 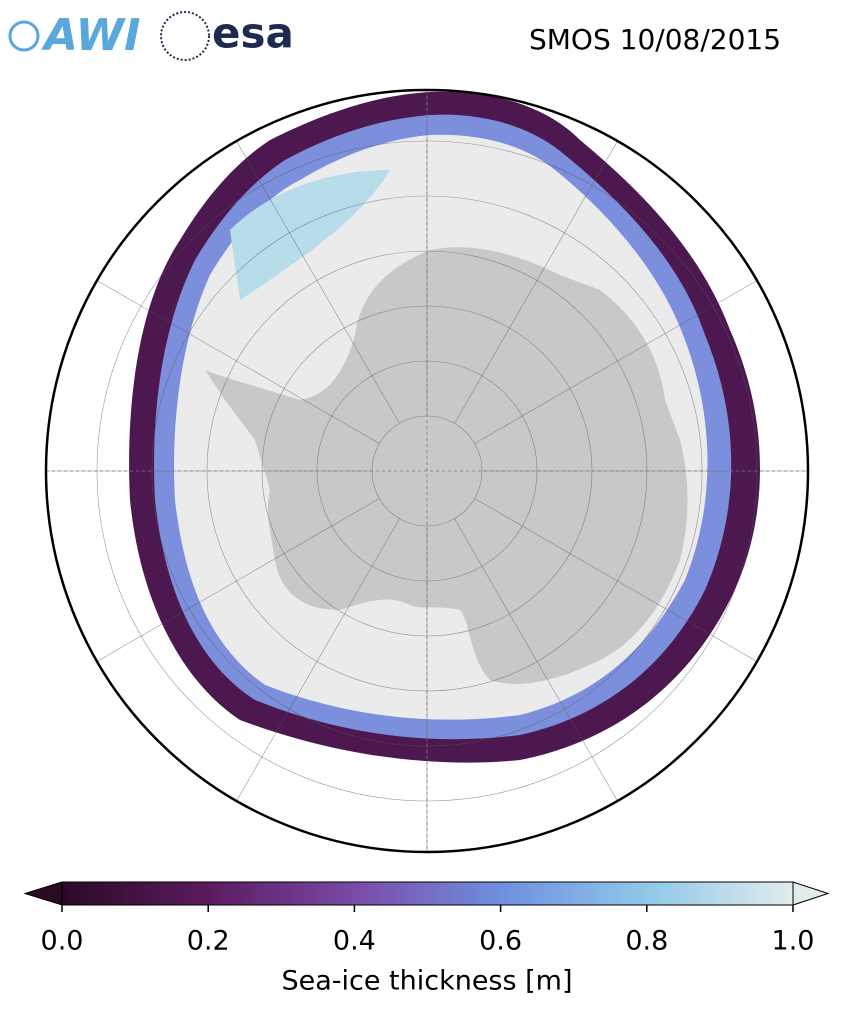 What do you see at coordinates (646, 941) in the screenshot?
I see `colorbar-tick-label: 0.8` at bounding box center [646, 941].